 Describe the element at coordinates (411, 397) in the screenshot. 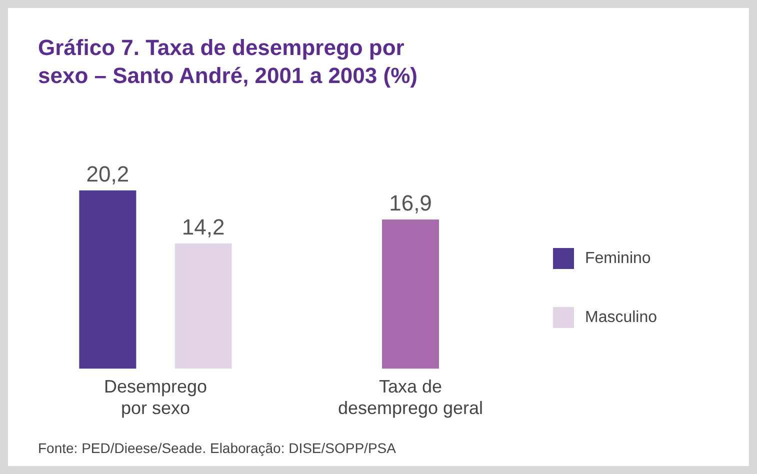

I see `x-tick-label: Taxa de desemprego geral` at that location.